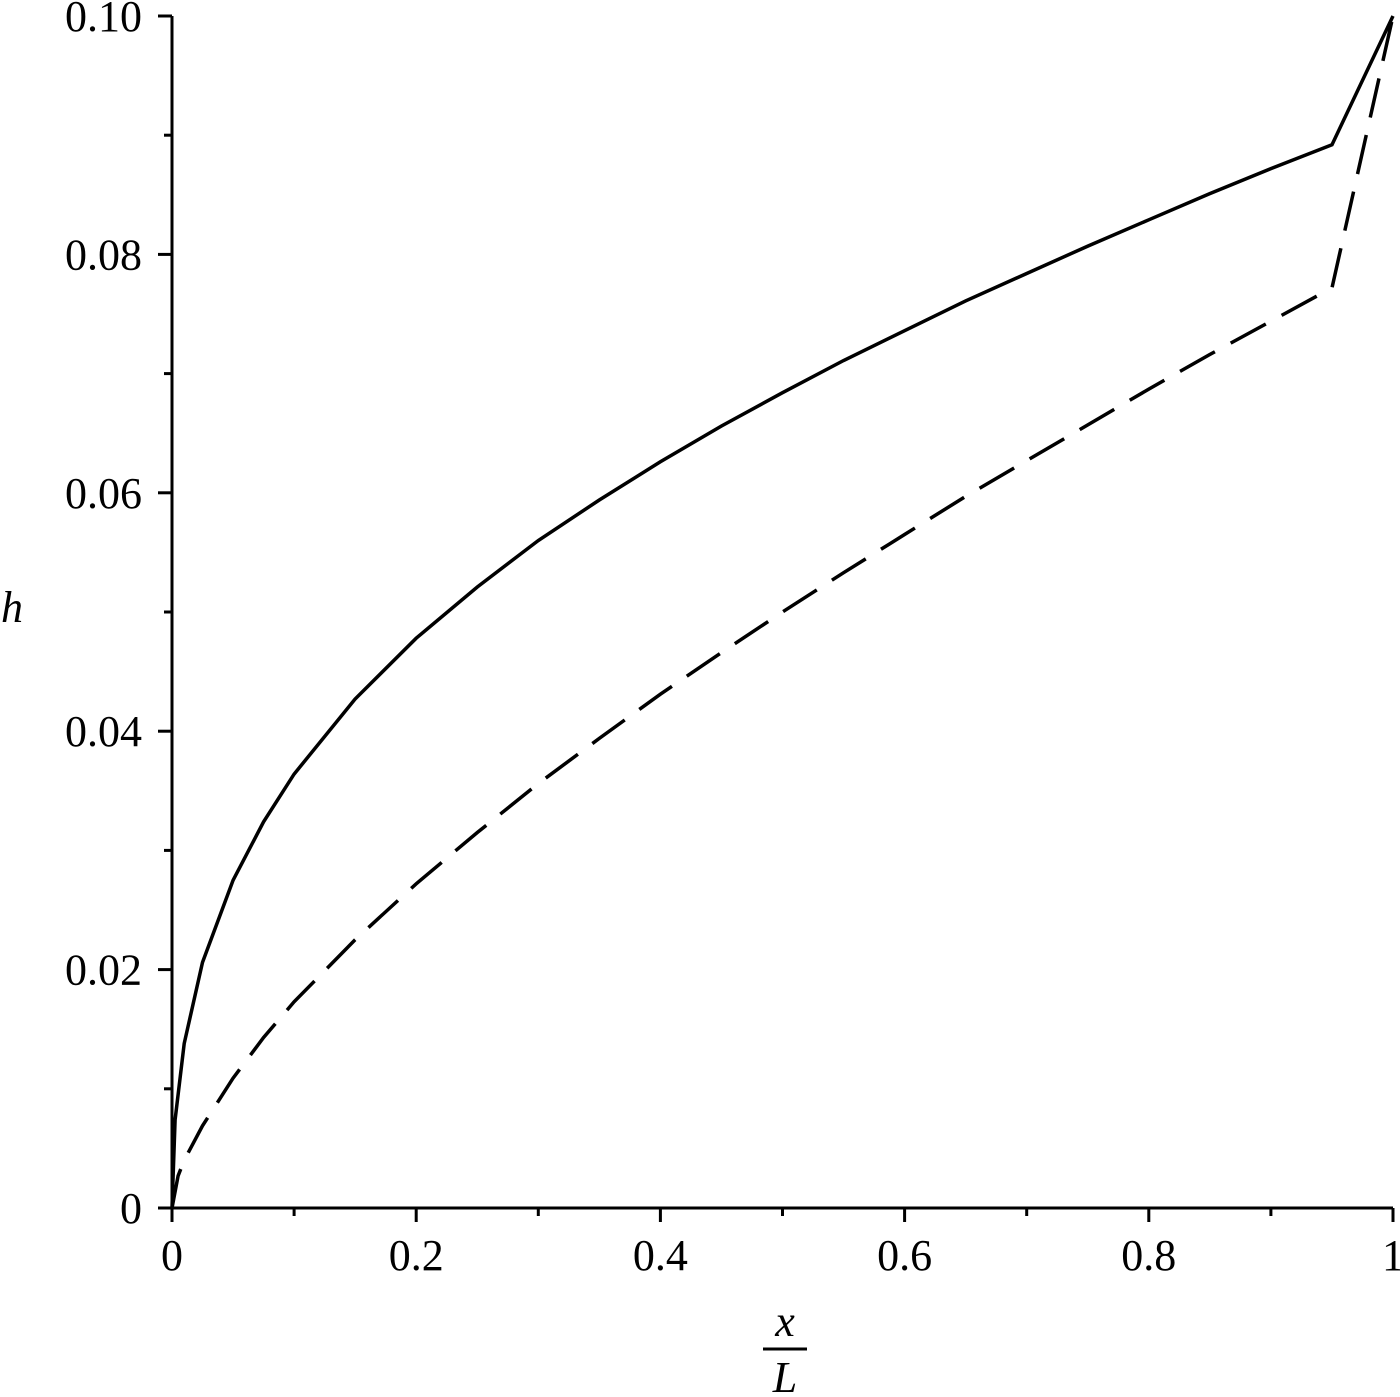  Describe the element at coordinates (660, 1255) in the screenshot. I see `x-tick-label: 0.4` at that location.